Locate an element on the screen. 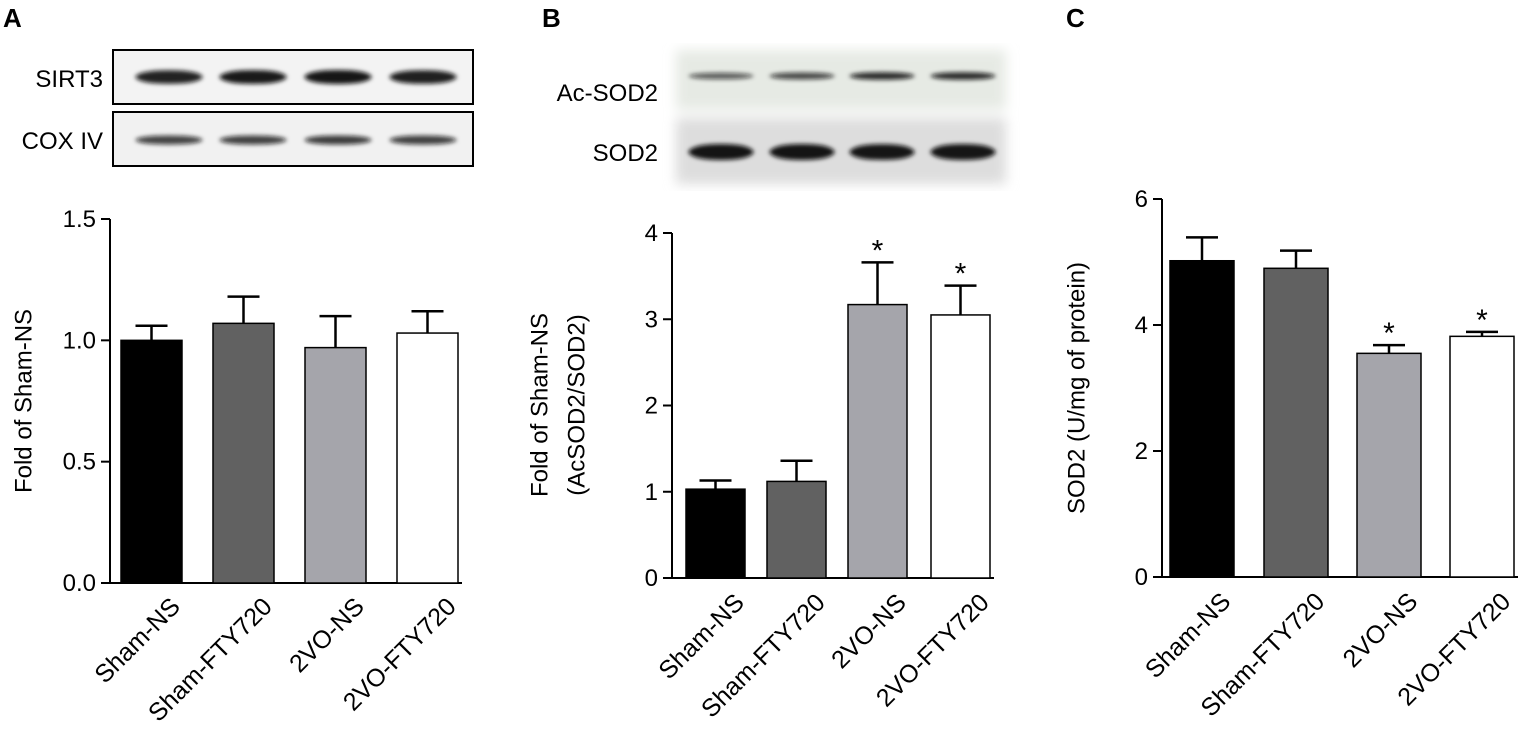  blot-label-sirt3: SIRT3 is located at coordinates (69, 79).